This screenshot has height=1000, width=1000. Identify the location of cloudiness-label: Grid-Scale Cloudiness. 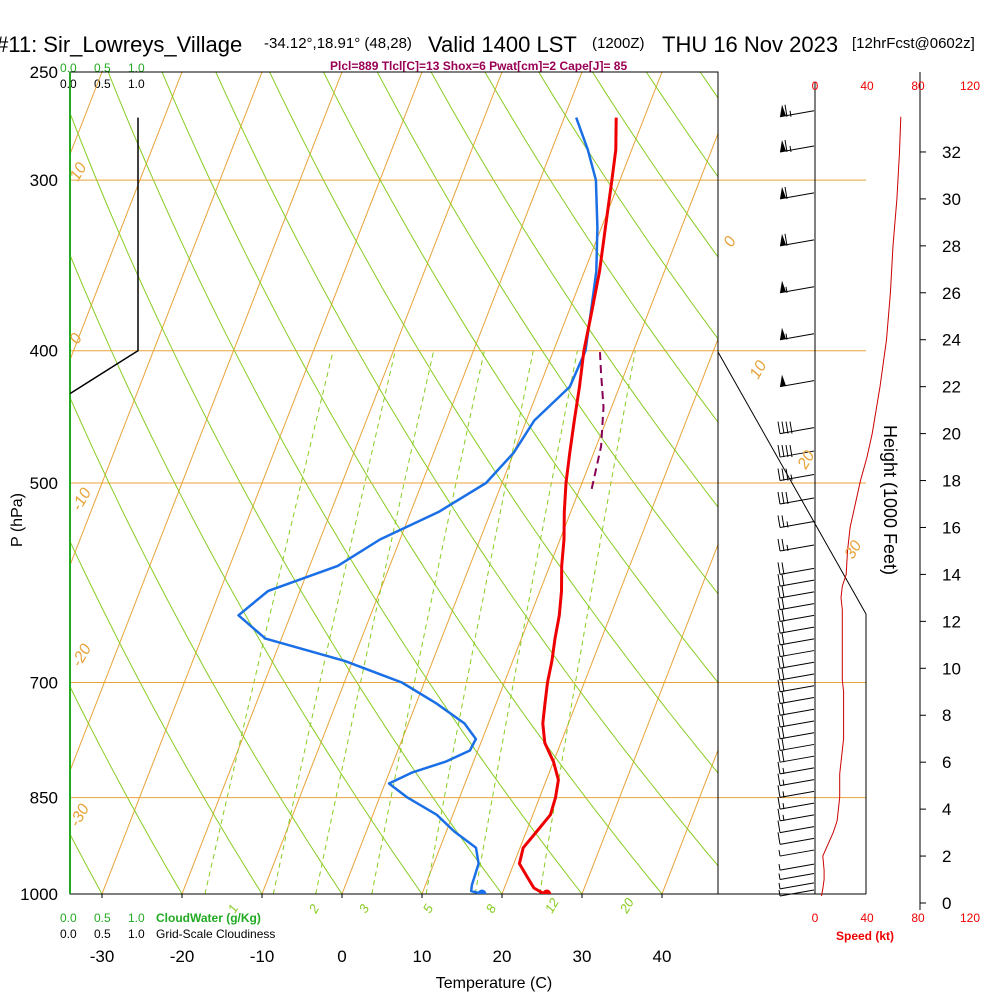
(215, 934).